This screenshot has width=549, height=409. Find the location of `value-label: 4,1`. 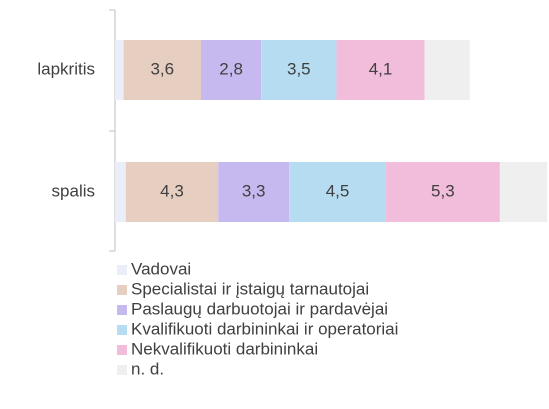

value-label: 4,1 is located at coordinates (381, 68).